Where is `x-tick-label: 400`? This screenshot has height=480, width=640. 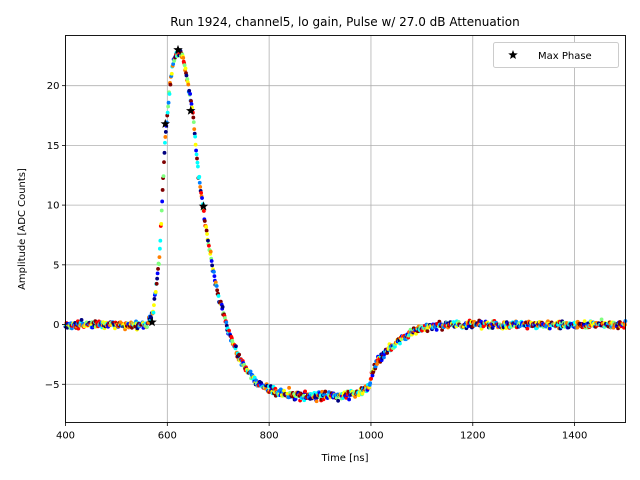 x-tick-label: 400 is located at coordinates (65, 436).